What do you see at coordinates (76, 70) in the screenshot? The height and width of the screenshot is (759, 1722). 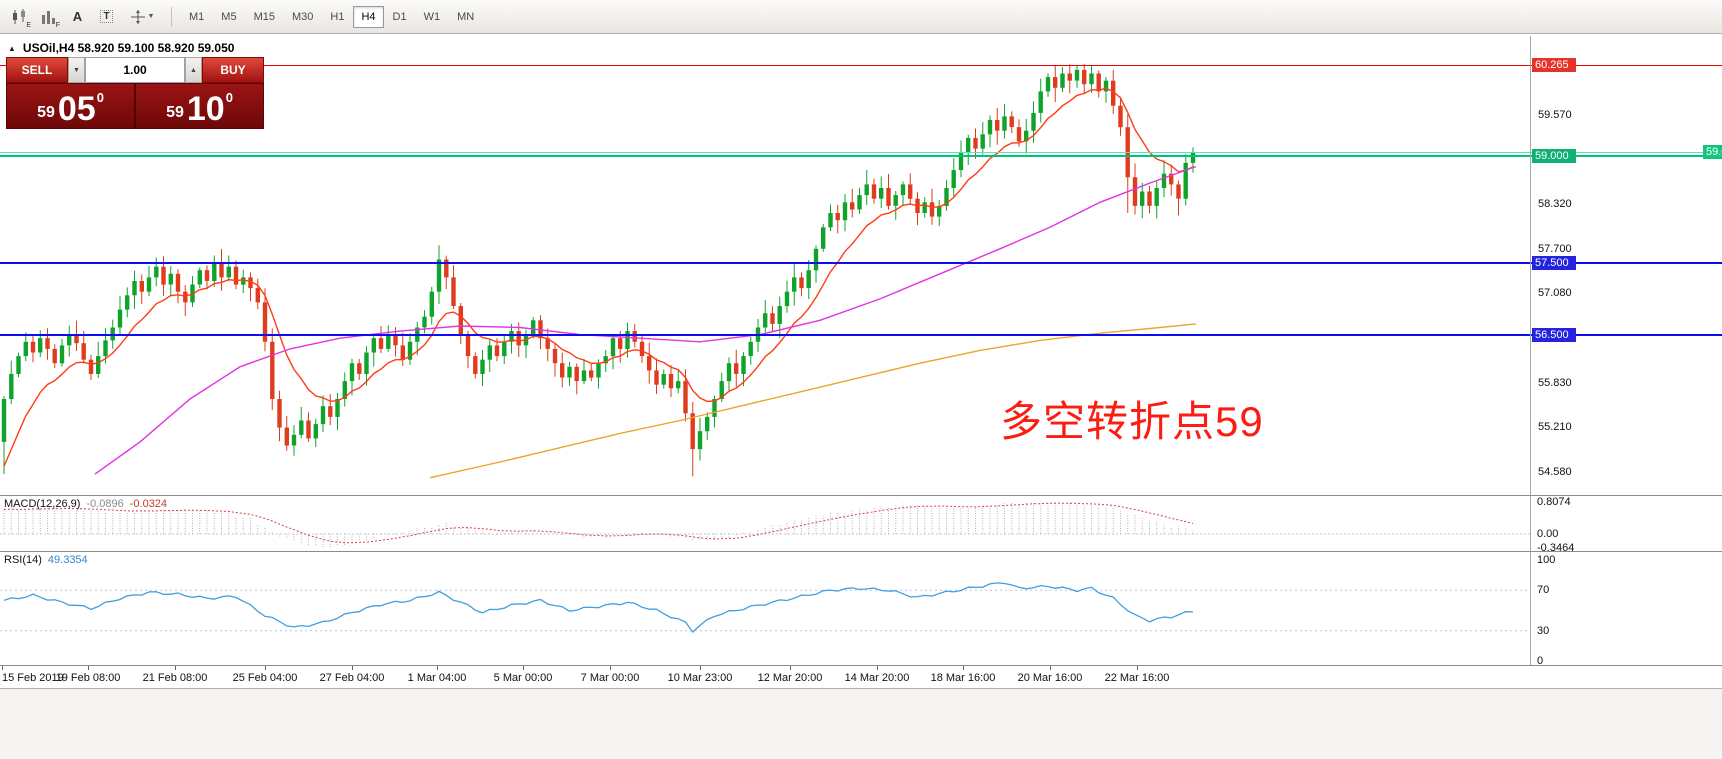 I see `volume-decrease-button: ▼` at bounding box center [76, 70].